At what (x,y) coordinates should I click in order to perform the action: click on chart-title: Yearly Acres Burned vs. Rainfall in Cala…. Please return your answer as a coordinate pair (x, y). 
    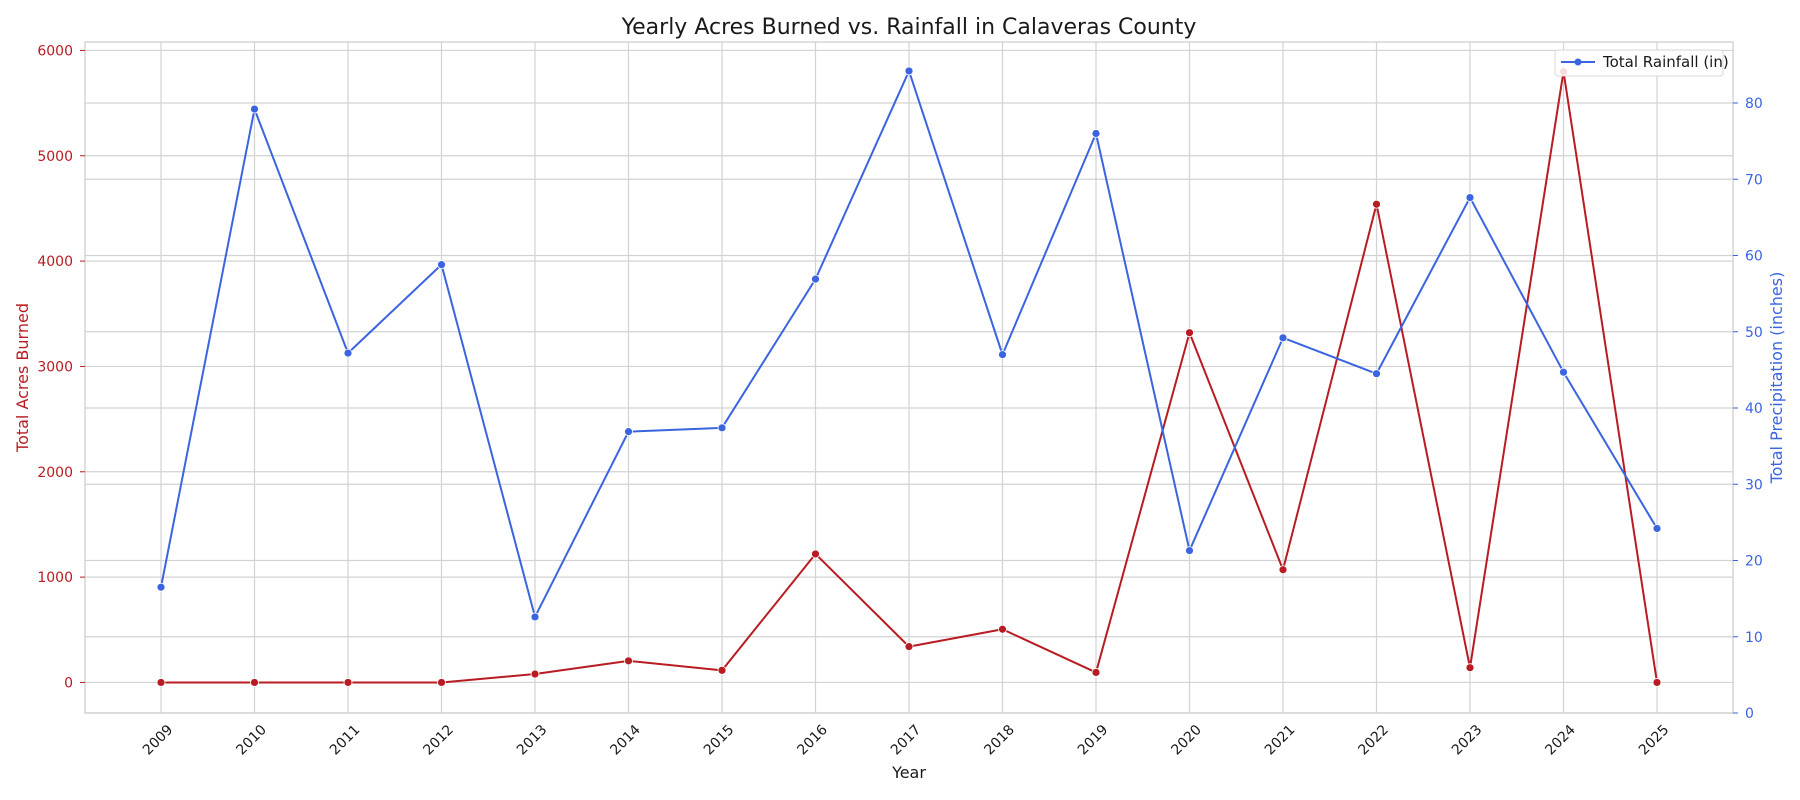
    Looking at the image, I should click on (909, 27).